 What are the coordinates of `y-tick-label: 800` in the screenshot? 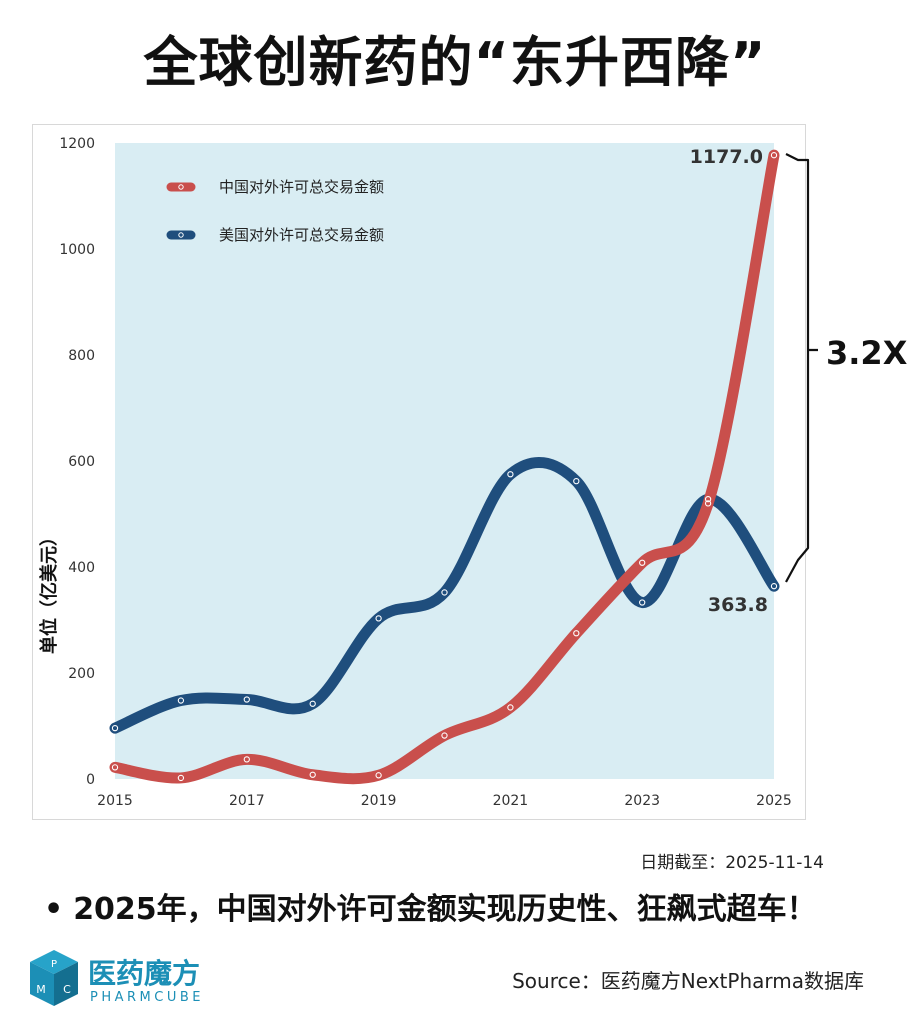 It's located at (81, 356).